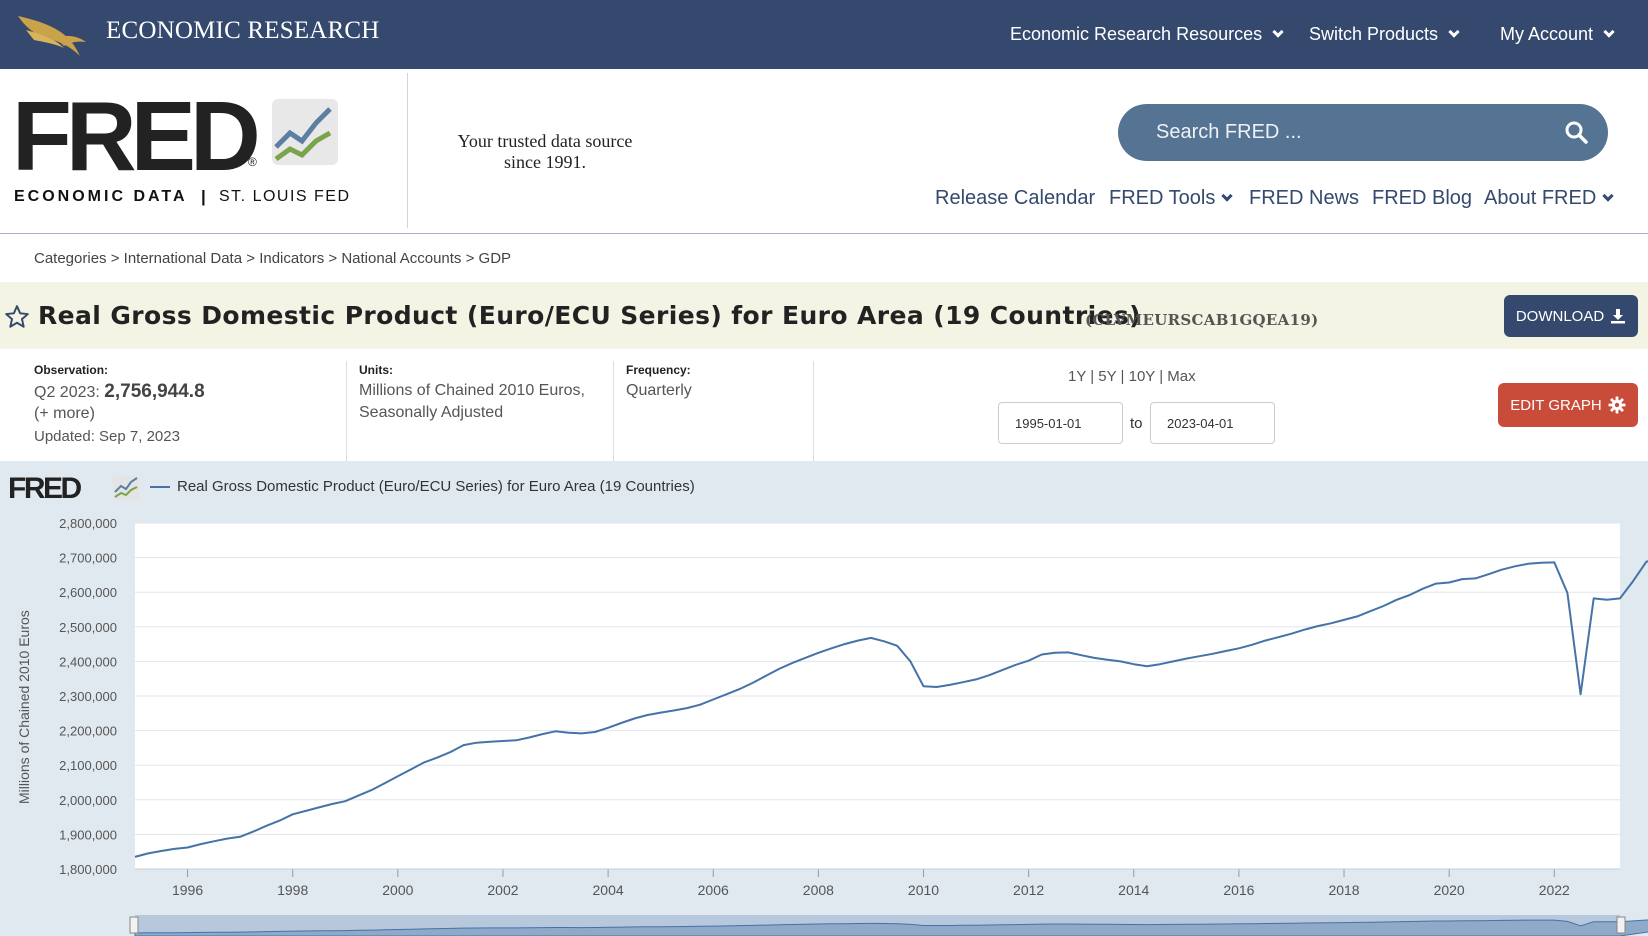 The height and width of the screenshot is (936, 1648). What do you see at coordinates (56, 33) in the screenshot?
I see `eagle-logo-icon` at bounding box center [56, 33].